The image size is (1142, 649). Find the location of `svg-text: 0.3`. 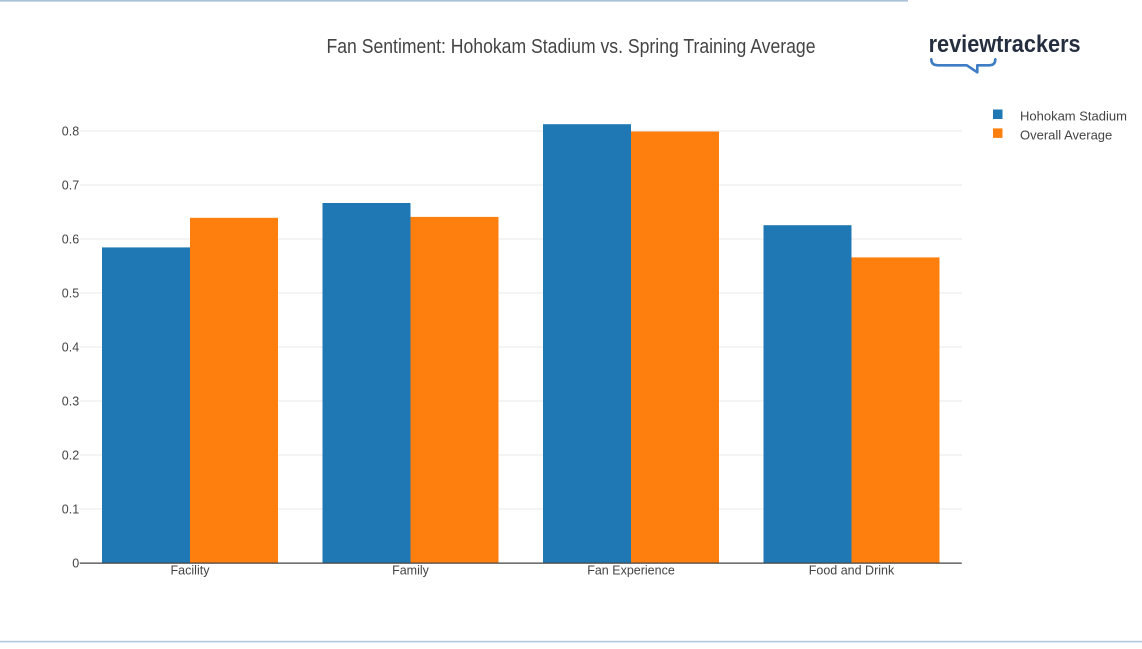

svg-text: 0.3 is located at coordinates (70, 402).